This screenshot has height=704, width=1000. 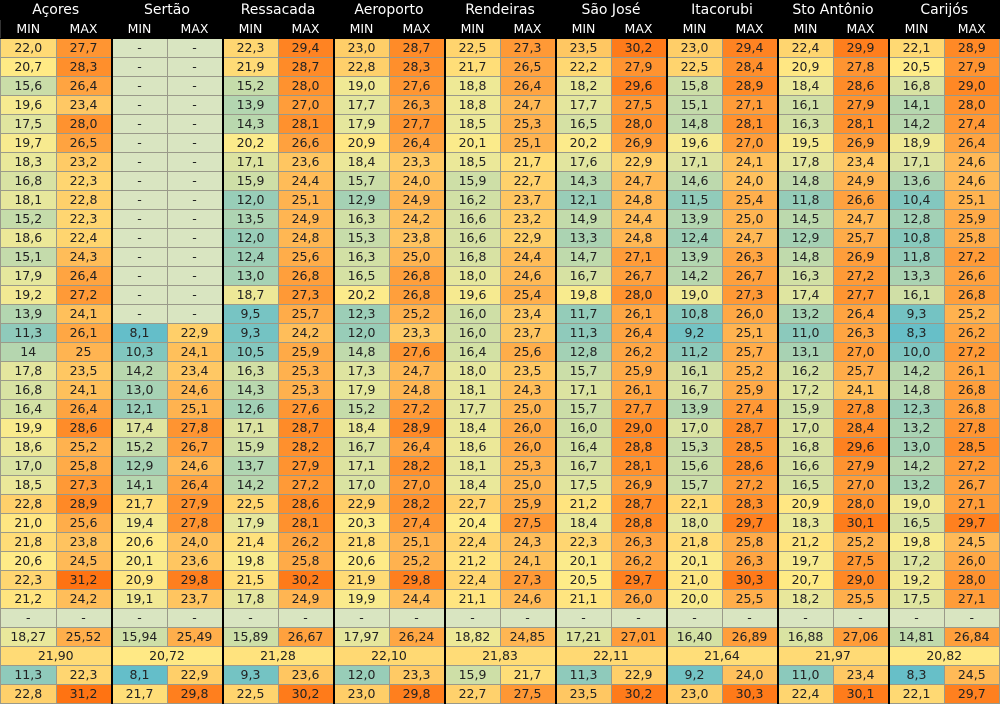 I want to click on max-cell: 27,06, so click(x=860, y=637).